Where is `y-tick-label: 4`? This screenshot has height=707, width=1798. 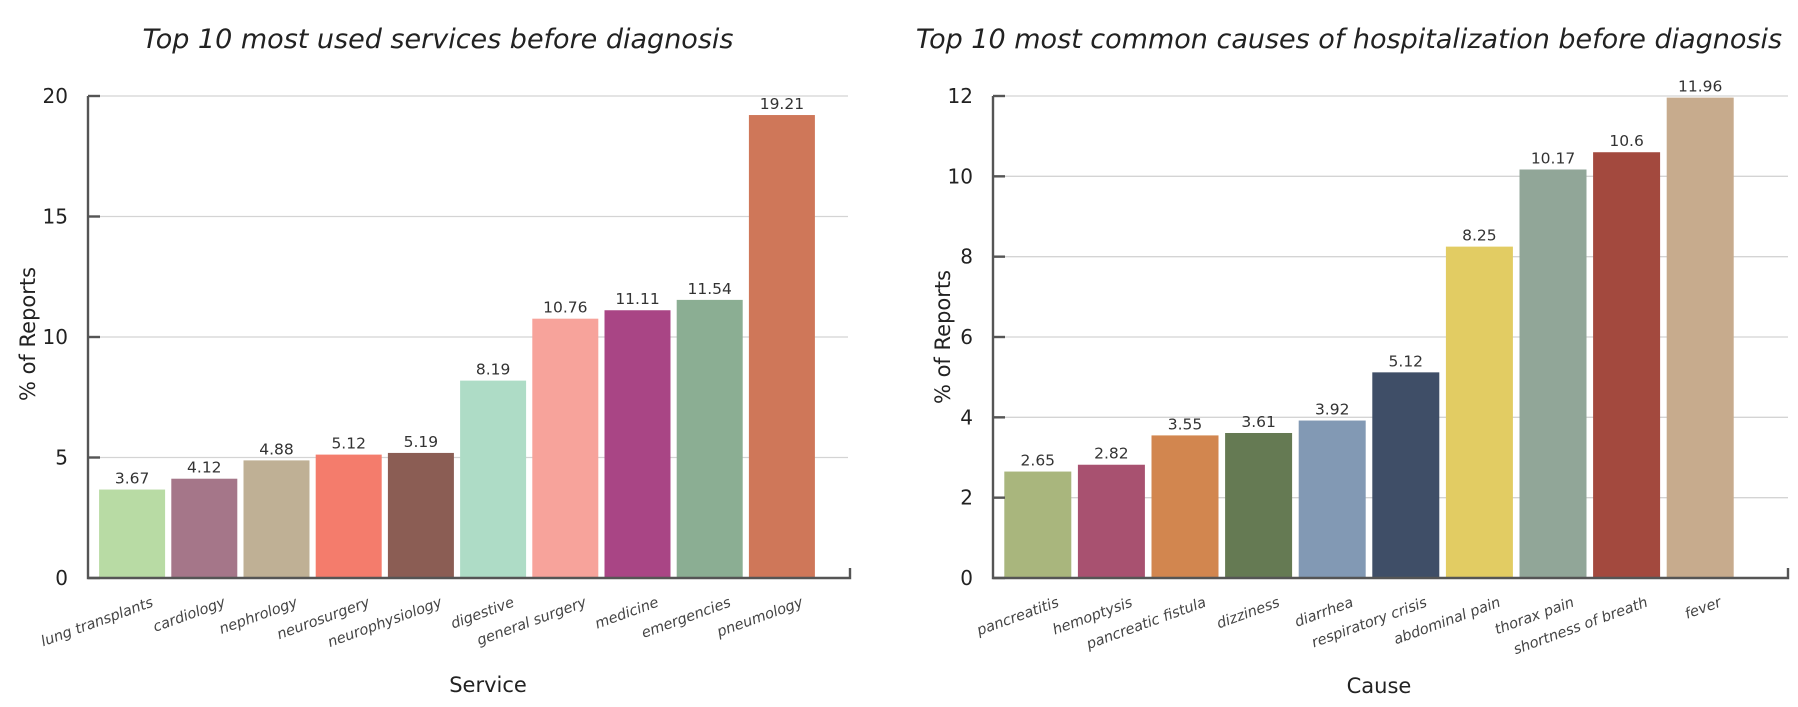 y-tick-label: 4 is located at coordinates (966, 417).